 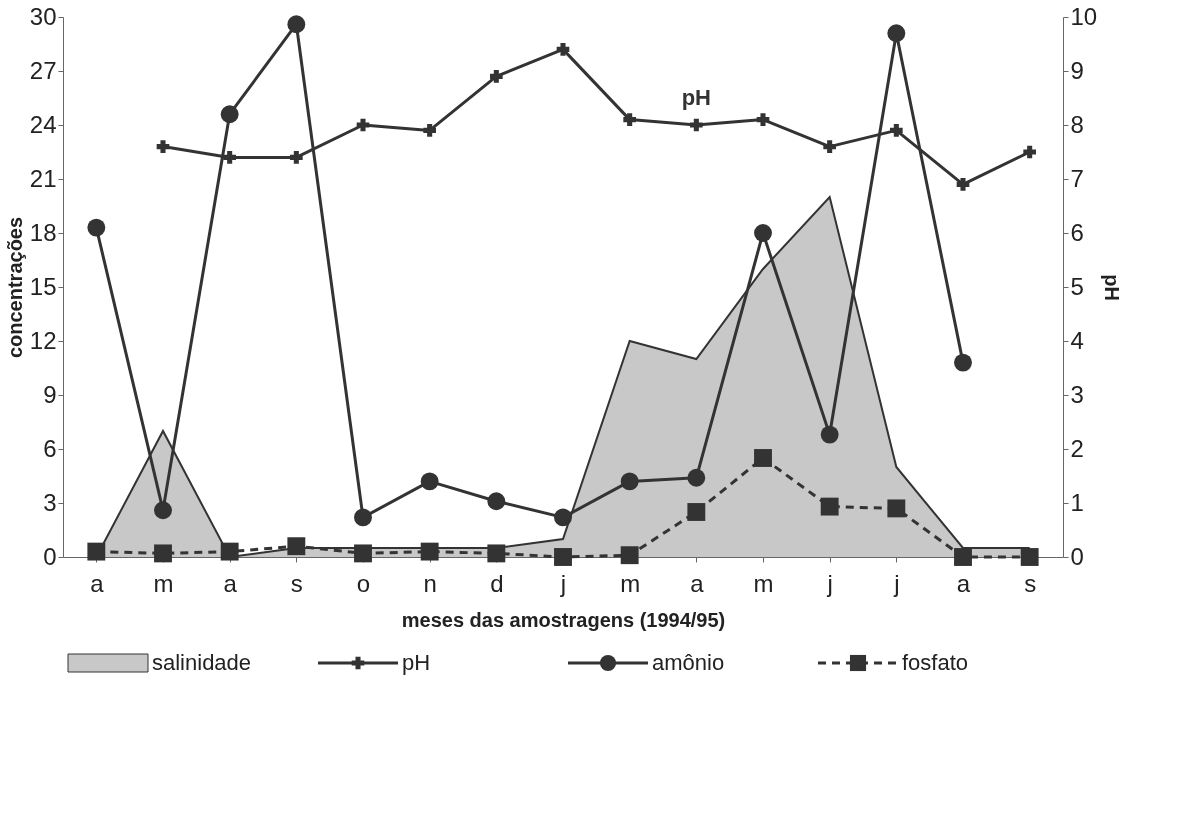 What do you see at coordinates (1077, 124) in the screenshot?
I see `y2-tick-label: 8` at bounding box center [1077, 124].